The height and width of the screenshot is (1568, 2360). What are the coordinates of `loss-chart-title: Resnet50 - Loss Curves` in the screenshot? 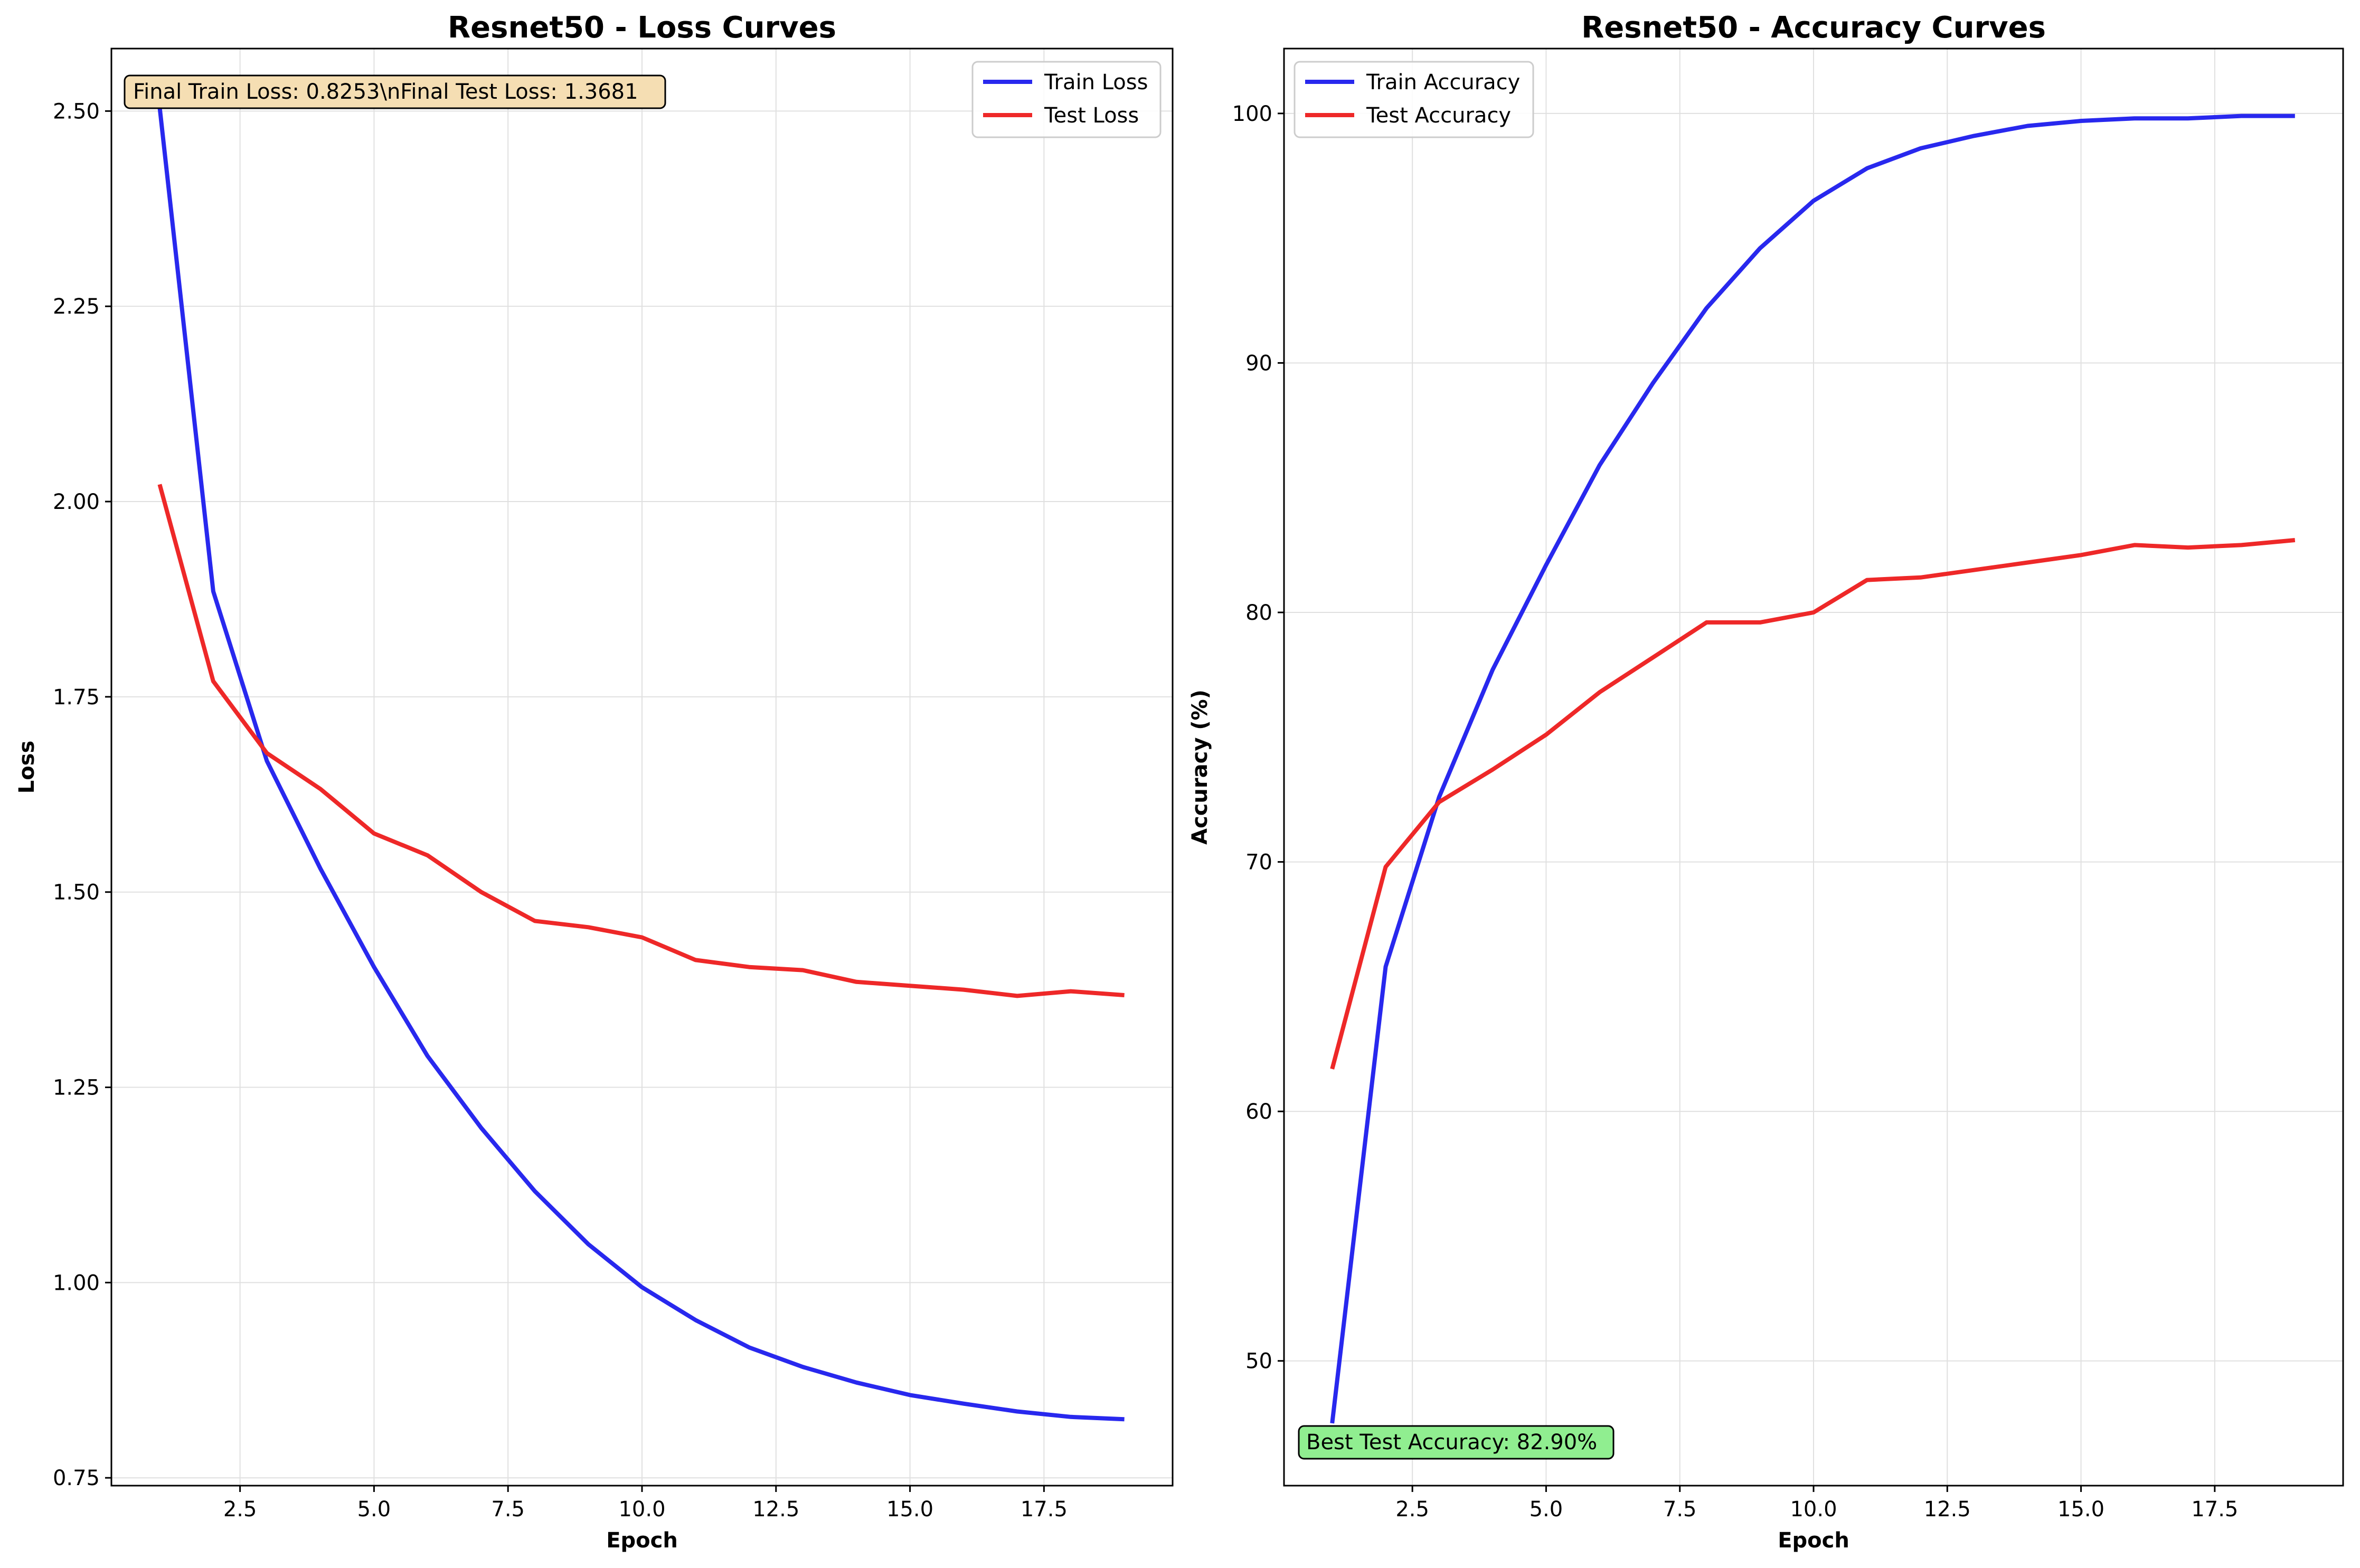 It's located at (642, 28).